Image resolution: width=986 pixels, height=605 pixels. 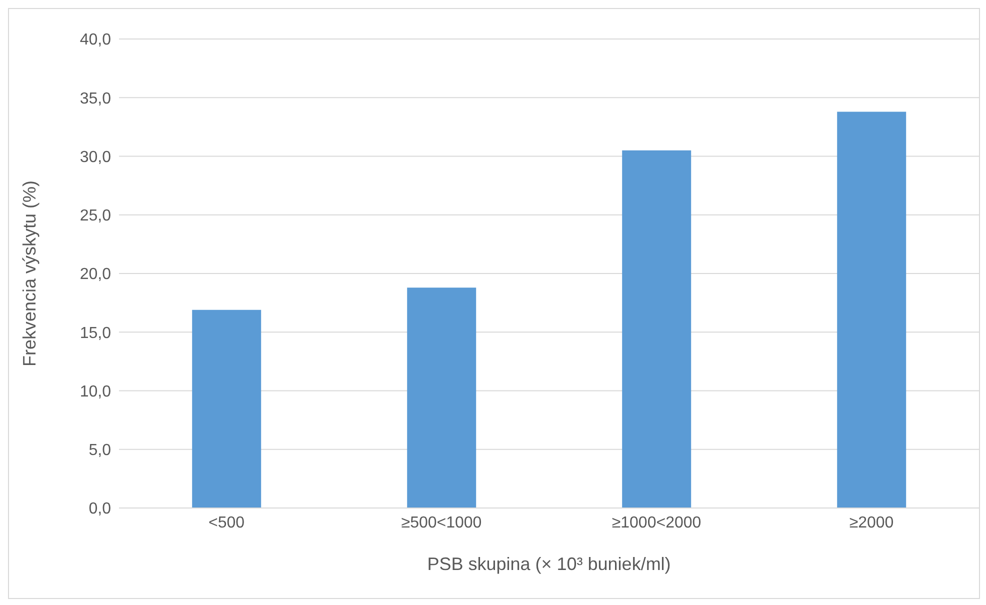 What do you see at coordinates (100, 451) in the screenshot?
I see `y-tick-label: 5,0` at bounding box center [100, 451].